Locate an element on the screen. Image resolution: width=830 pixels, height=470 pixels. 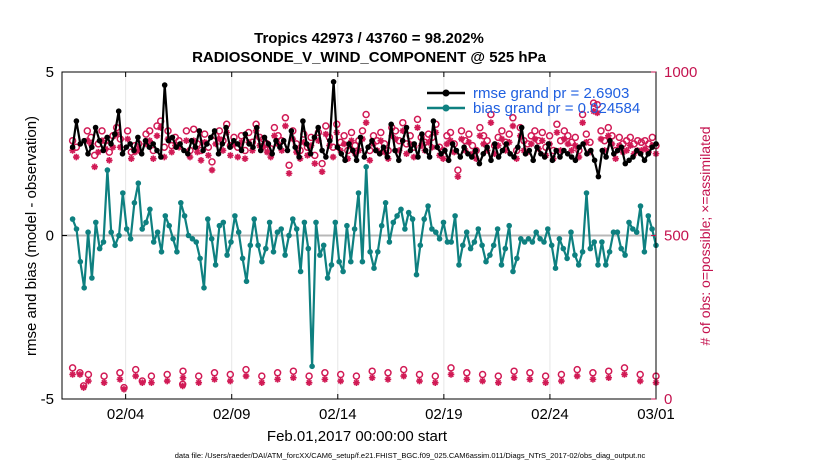
y-axis-right-ticks: 0 500 1000 is located at coordinates (674, 236).